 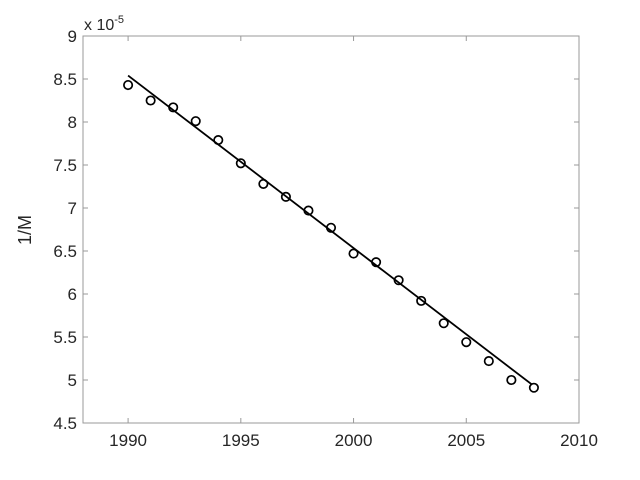 I want to click on y-tick-label: 9, so click(x=72, y=36).